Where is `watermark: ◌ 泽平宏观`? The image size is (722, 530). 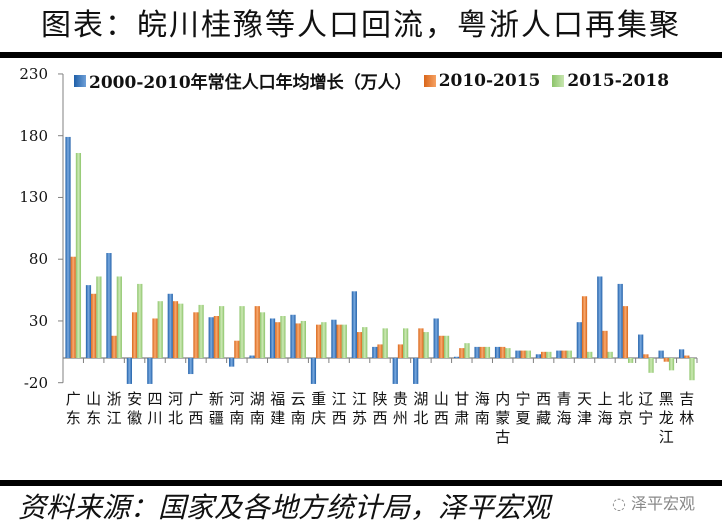
watermark: ◌ 泽平宏观 is located at coordinates (653, 502).